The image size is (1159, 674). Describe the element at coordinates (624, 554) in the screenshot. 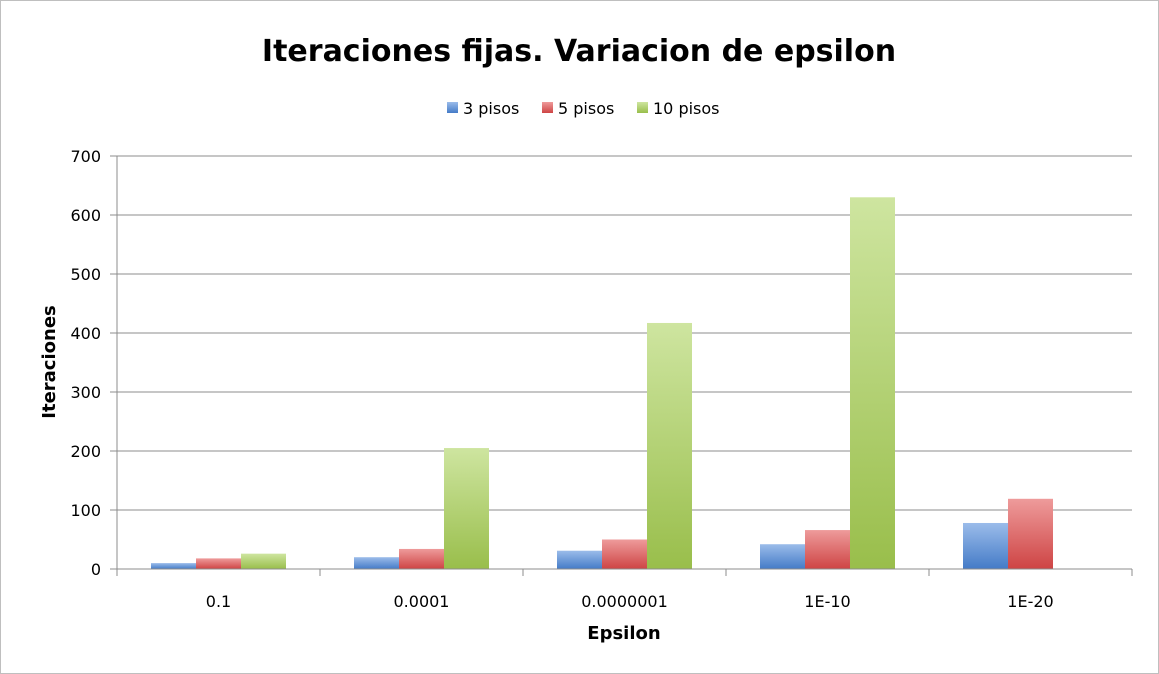

I see `bar-5-pisos-0.0000001` at that location.